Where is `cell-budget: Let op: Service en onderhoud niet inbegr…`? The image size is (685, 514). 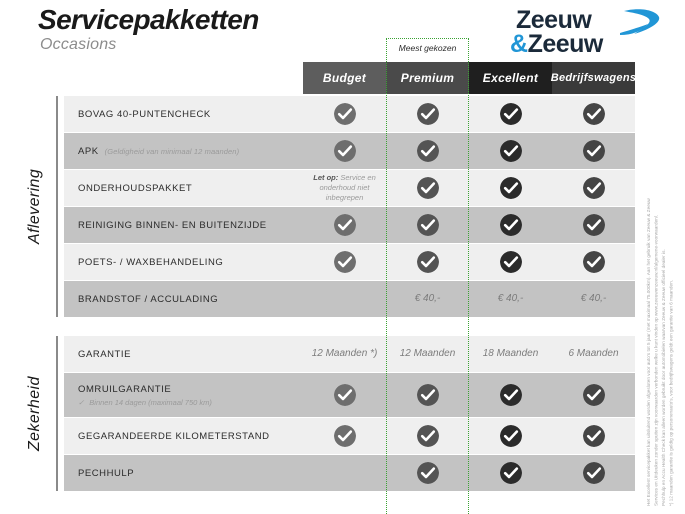 cell-budget: Let op: Service en onderhoud niet inbegr… is located at coordinates (344, 188).